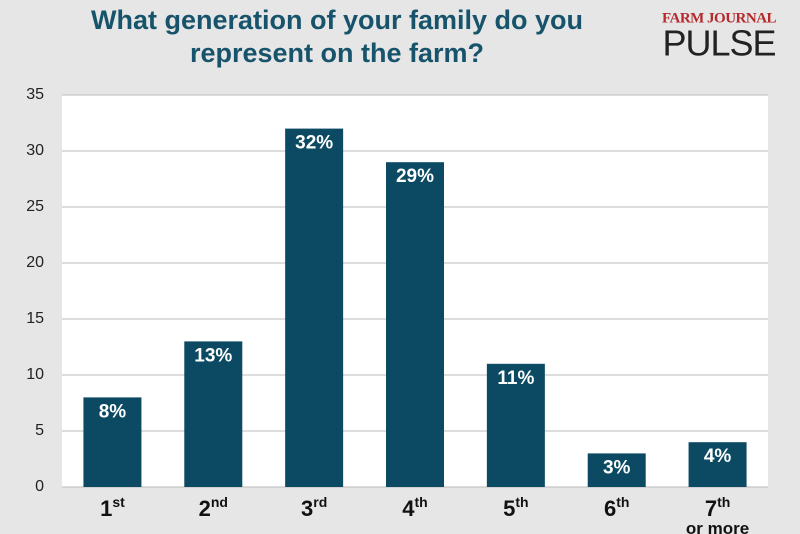 The width and height of the screenshot is (800, 534). I want to click on x-tick-label: 2nd, so click(213, 507).